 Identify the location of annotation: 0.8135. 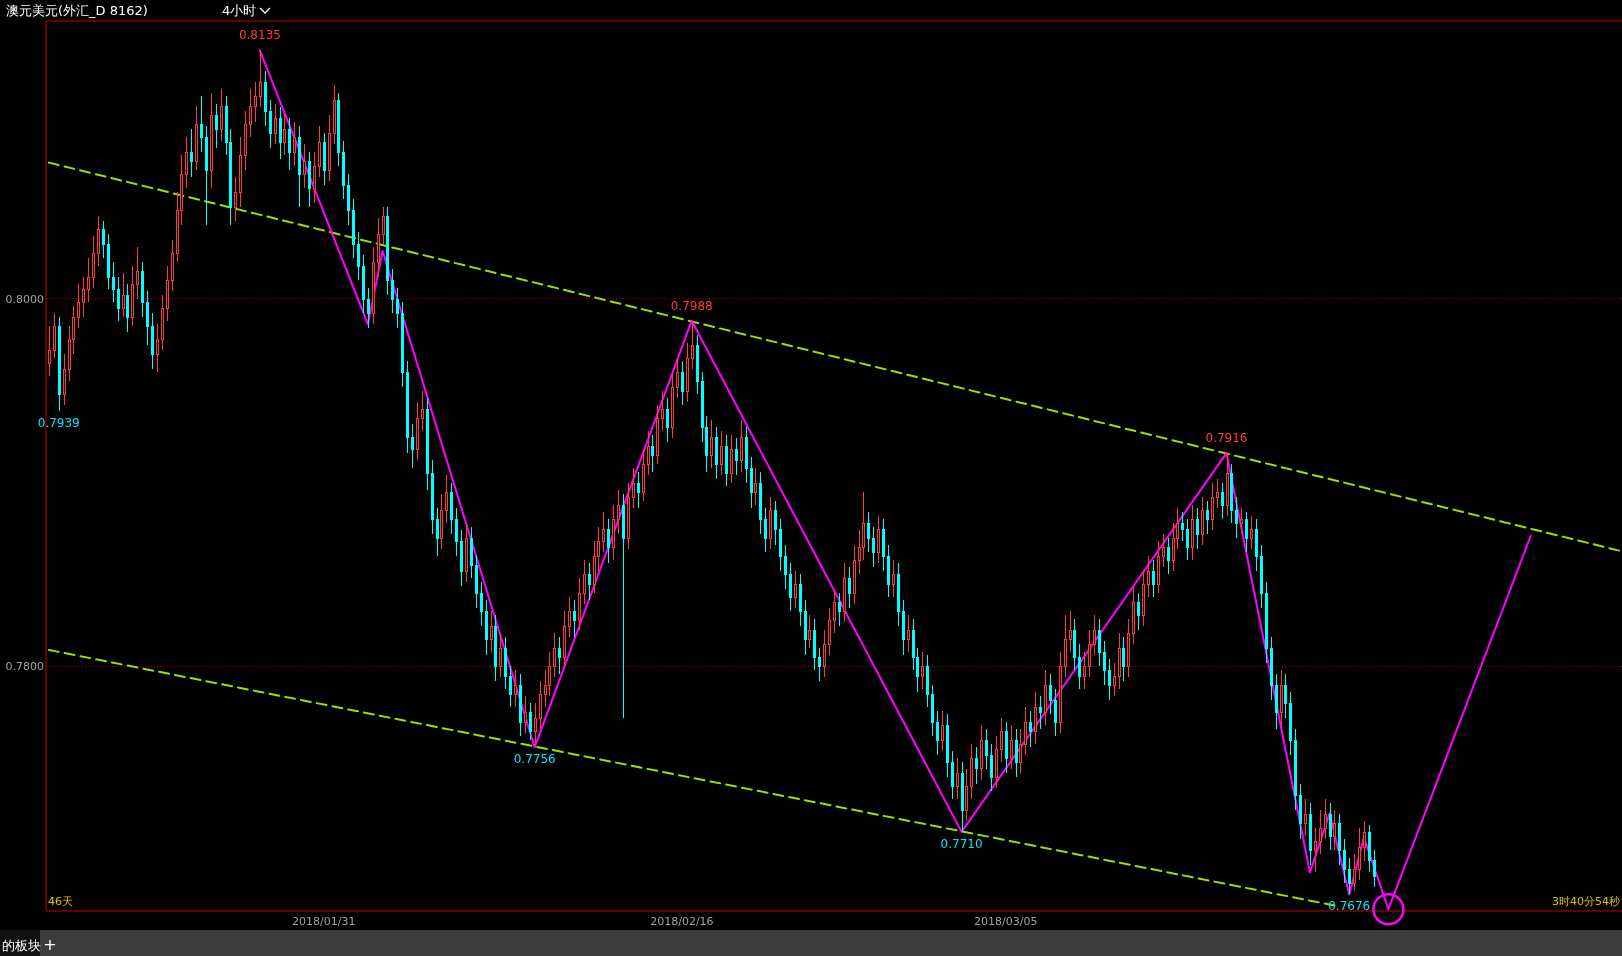
(259, 35).